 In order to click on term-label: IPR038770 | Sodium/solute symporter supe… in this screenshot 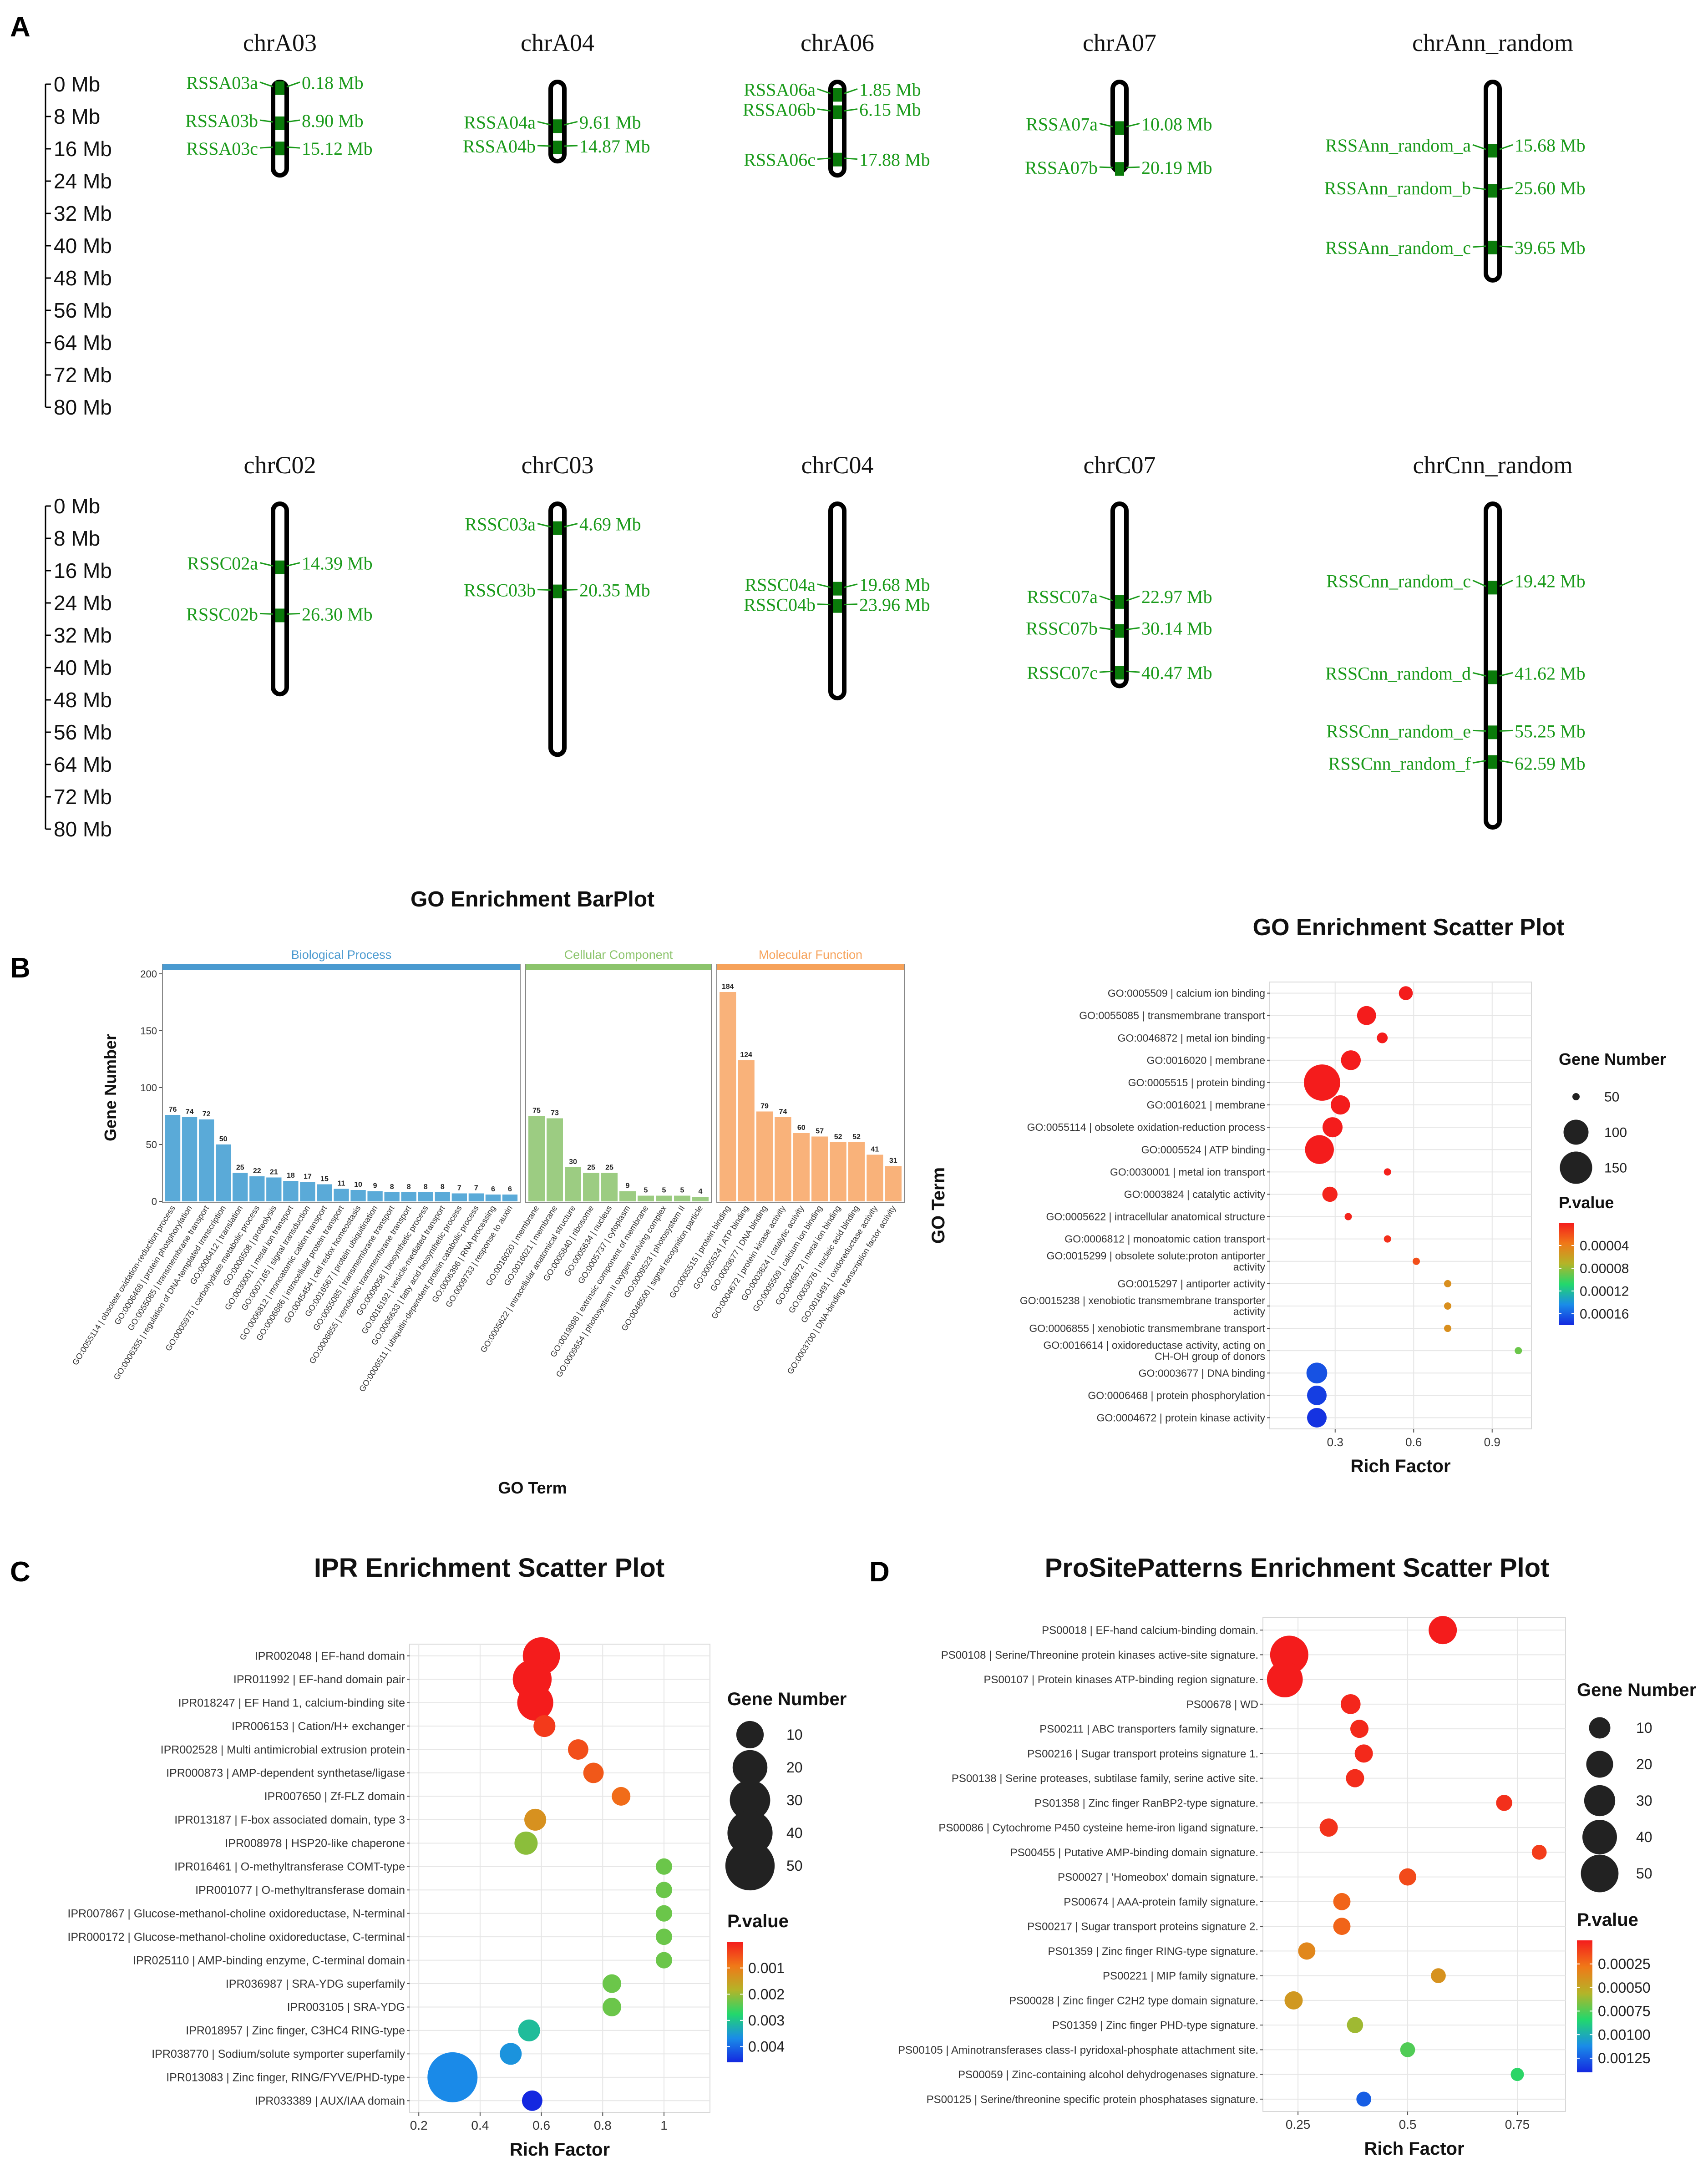, I will do `click(278, 2054)`.